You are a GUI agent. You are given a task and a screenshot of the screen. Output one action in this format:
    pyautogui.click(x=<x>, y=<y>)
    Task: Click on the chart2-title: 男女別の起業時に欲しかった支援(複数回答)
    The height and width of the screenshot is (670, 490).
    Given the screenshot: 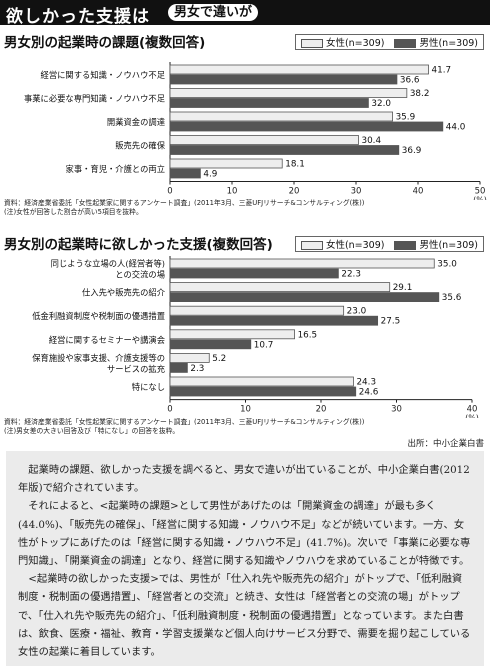 What is the action you would take?
    pyautogui.click(x=138, y=245)
    